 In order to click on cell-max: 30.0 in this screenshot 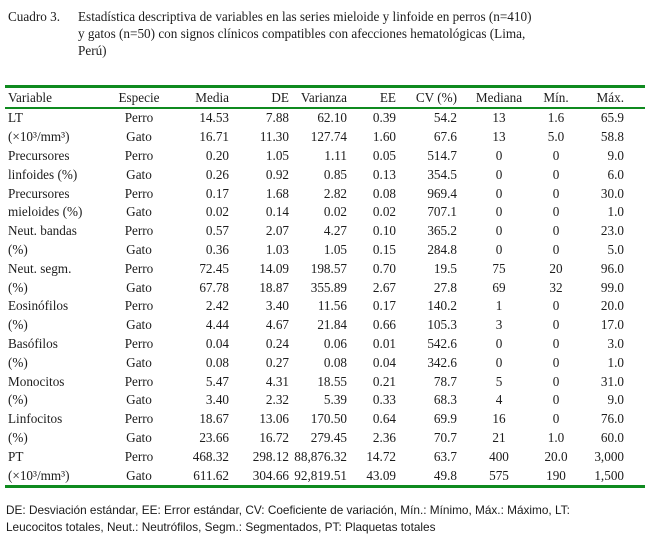, I will do `click(612, 193)`.